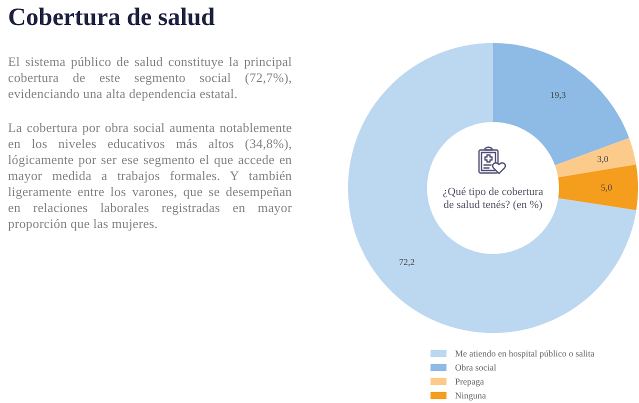  I want to click on data-label: 5,0, so click(606, 187).